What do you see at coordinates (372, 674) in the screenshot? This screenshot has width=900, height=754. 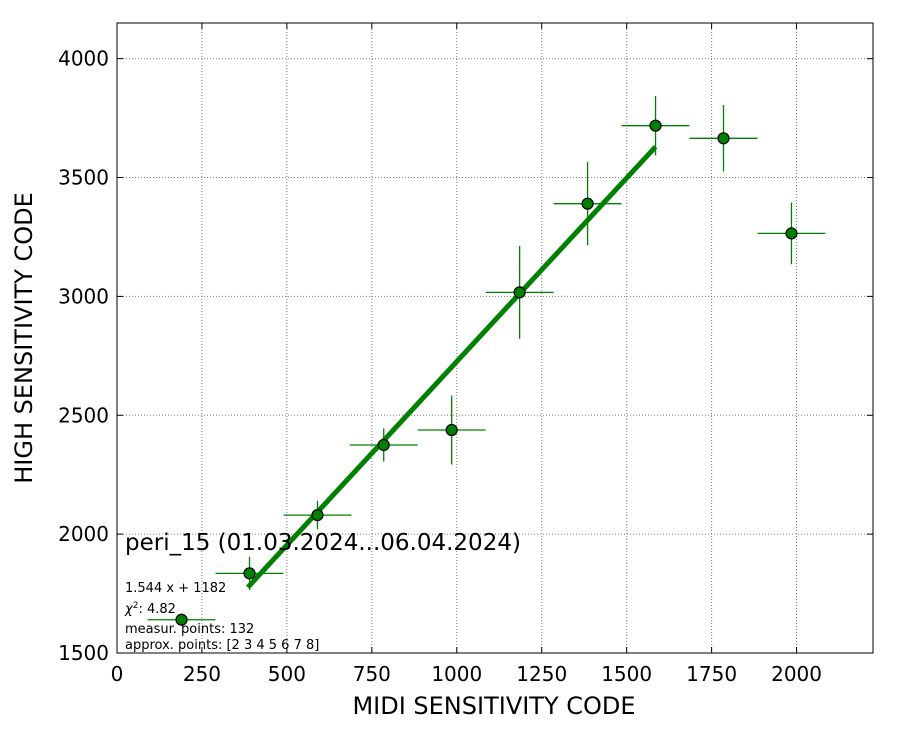 I see `x-tick-label: 750` at bounding box center [372, 674].